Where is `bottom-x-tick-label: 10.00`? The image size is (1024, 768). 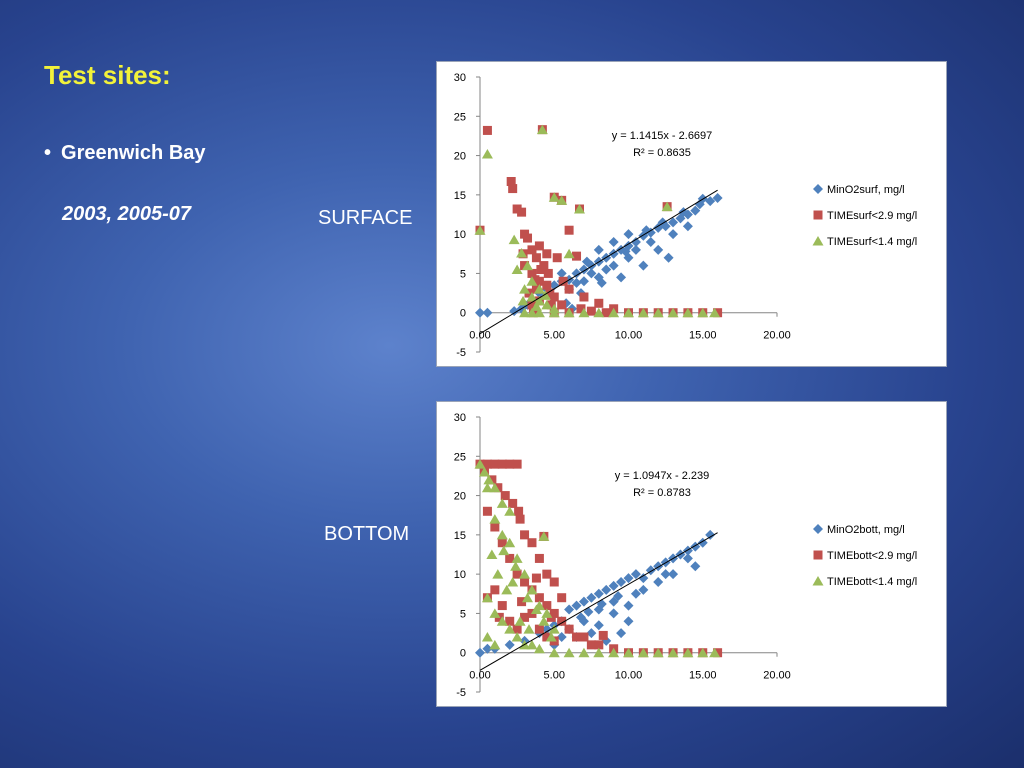 bottom-x-tick-label: 10.00 is located at coordinates (629, 676).